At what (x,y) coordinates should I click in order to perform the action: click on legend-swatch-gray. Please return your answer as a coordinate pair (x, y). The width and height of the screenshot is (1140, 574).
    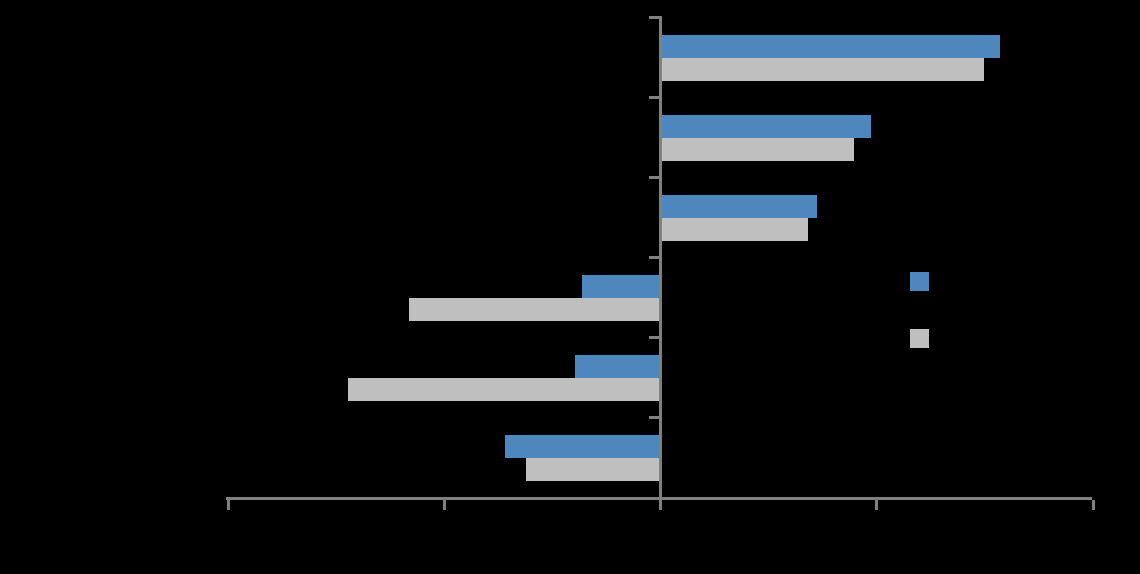
    Looking at the image, I should click on (919, 338).